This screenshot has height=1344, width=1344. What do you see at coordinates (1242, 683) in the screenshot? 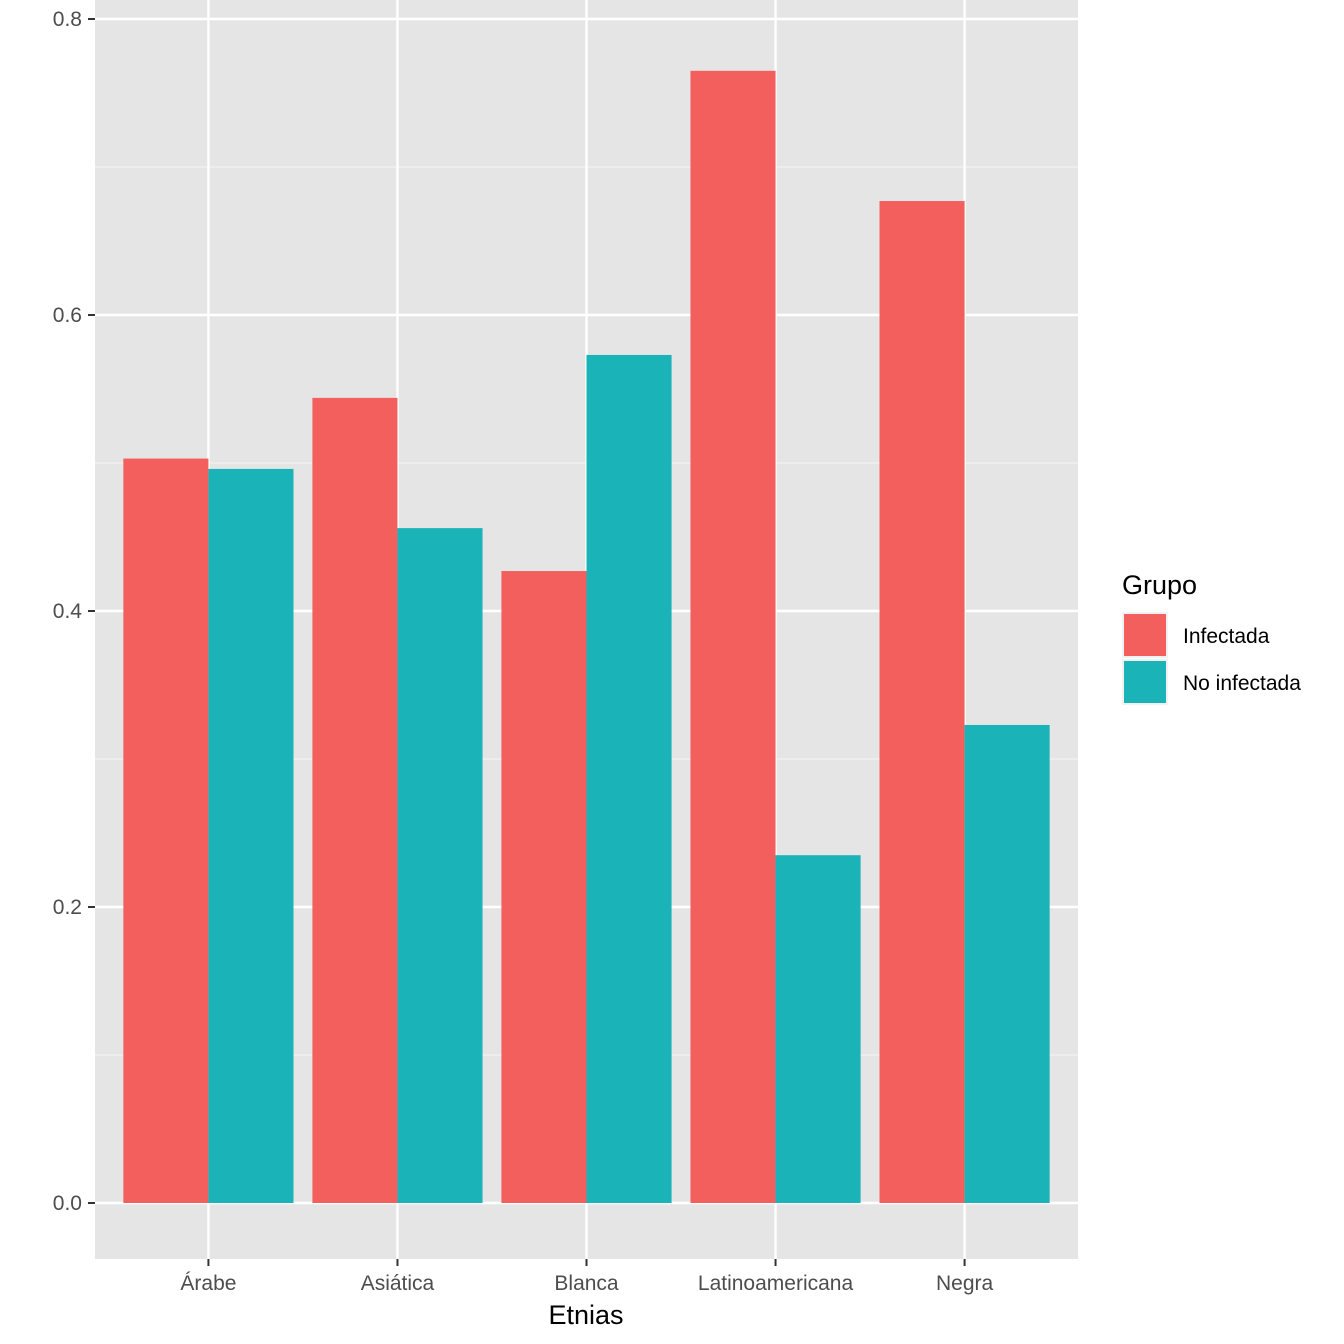
I see `legend-label: No infectada` at bounding box center [1242, 683].